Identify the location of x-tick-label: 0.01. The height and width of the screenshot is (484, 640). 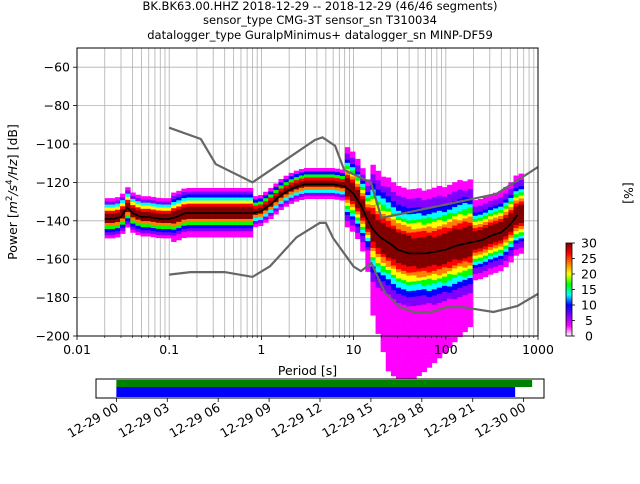
(77, 349).